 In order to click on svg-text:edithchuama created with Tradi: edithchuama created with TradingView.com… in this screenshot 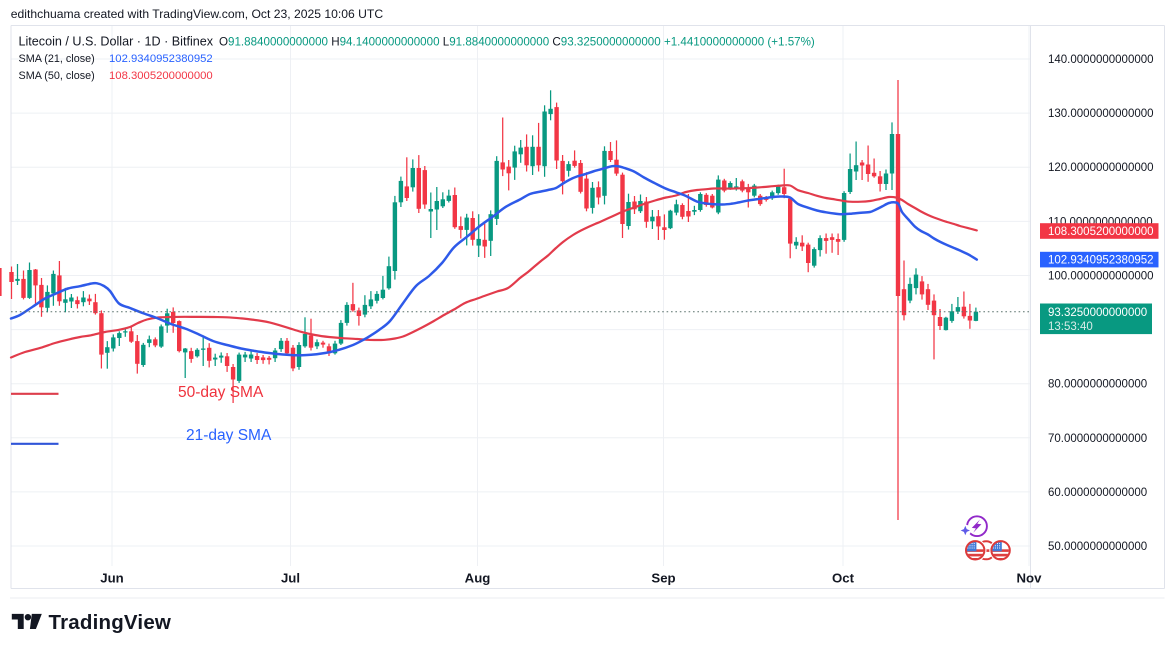, I will do `click(197, 14)`.